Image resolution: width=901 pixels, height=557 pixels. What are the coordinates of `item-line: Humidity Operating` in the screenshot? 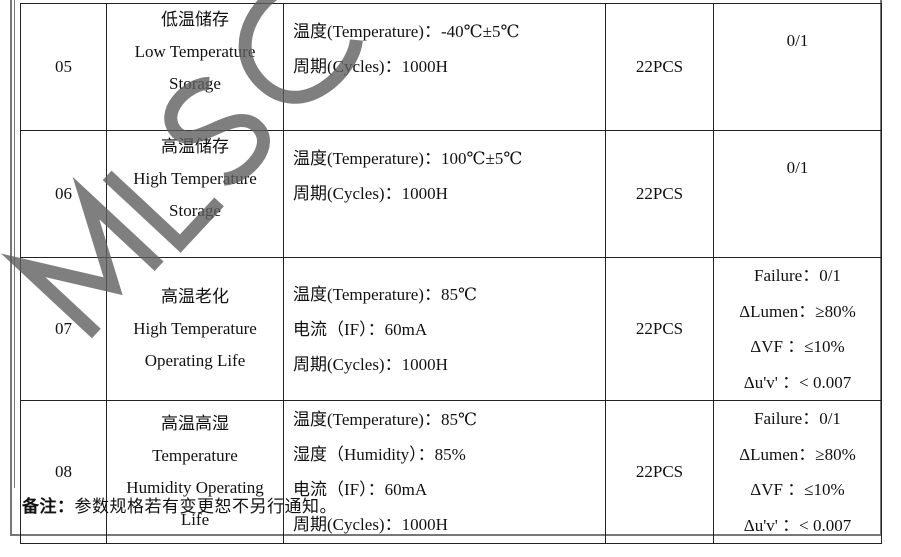 It's located at (195, 487).